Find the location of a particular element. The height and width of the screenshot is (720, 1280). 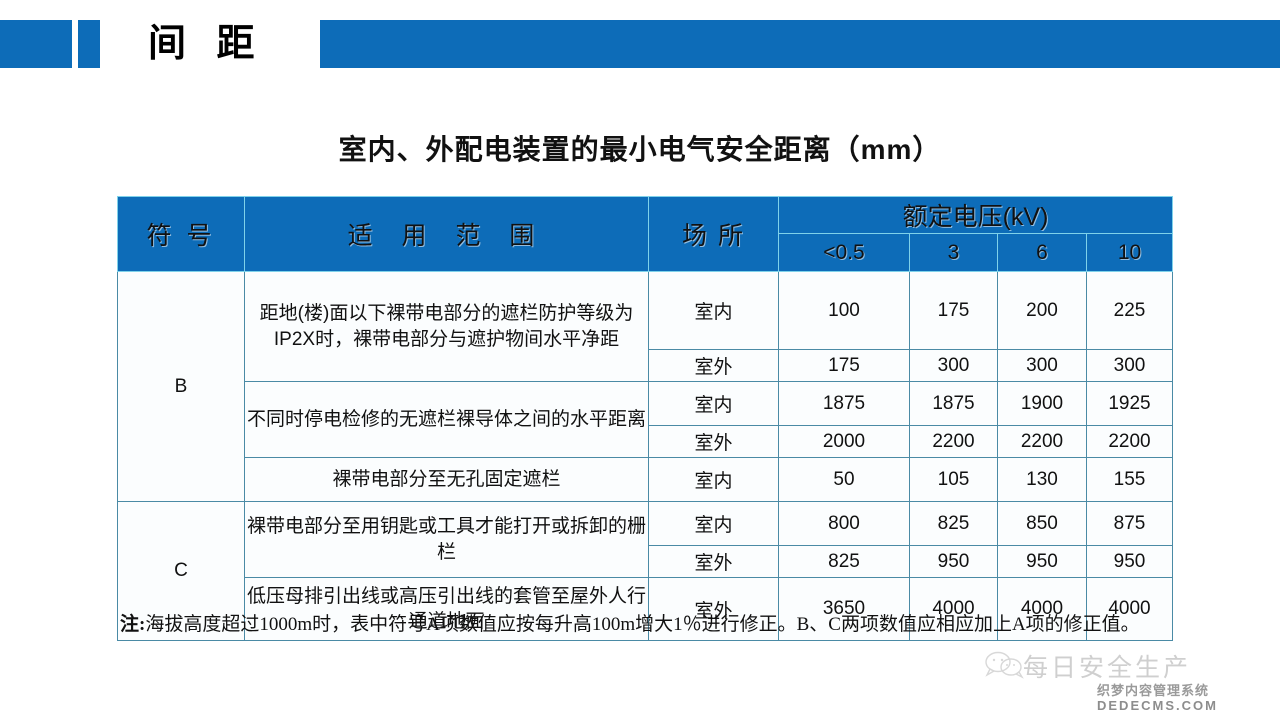

table-row: 室外 175 300 300 300 is located at coordinates (646, 365).